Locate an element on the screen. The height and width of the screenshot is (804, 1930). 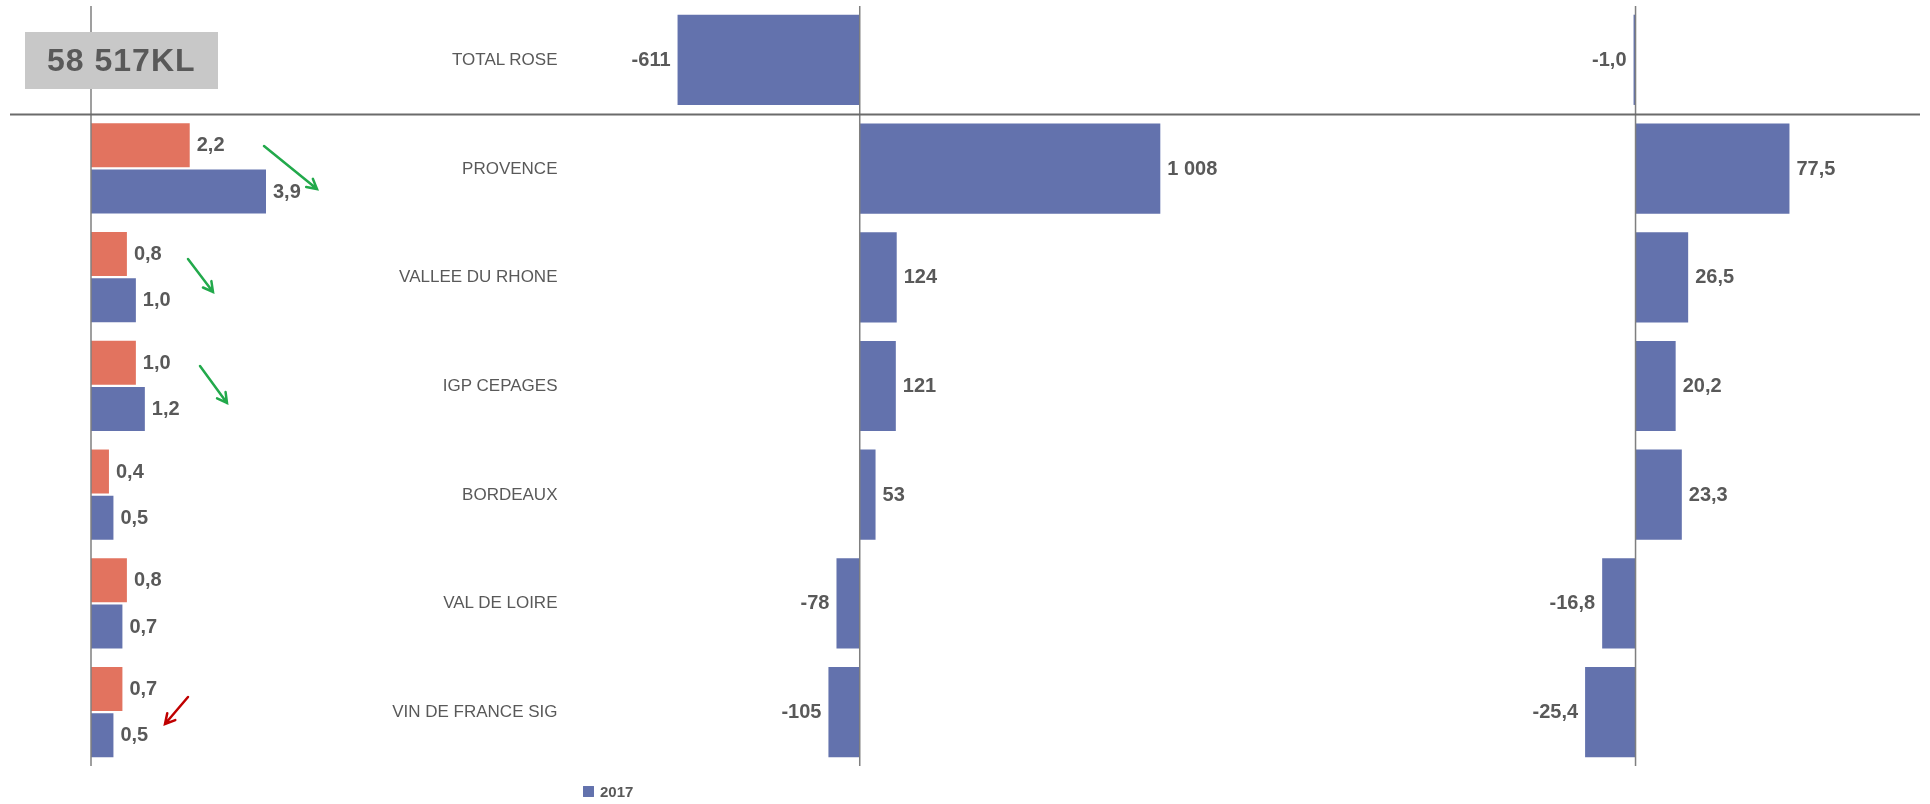
y-tick-label: VIN DE FRANCE SIG is located at coordinates (475, 712).